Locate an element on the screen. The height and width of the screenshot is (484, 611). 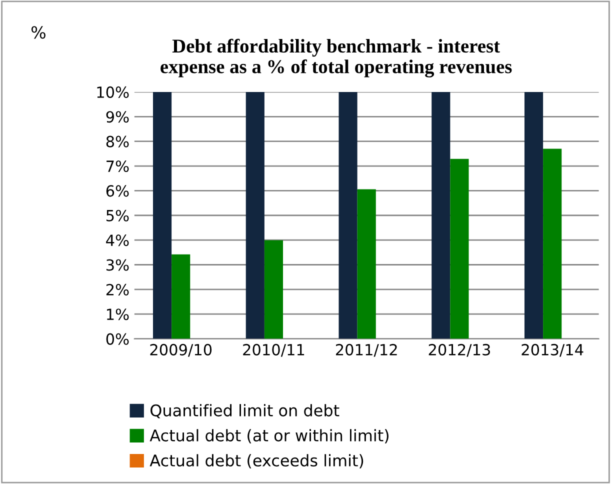
x-tick-label: 2009/10 is located at coordinates (181, 350).